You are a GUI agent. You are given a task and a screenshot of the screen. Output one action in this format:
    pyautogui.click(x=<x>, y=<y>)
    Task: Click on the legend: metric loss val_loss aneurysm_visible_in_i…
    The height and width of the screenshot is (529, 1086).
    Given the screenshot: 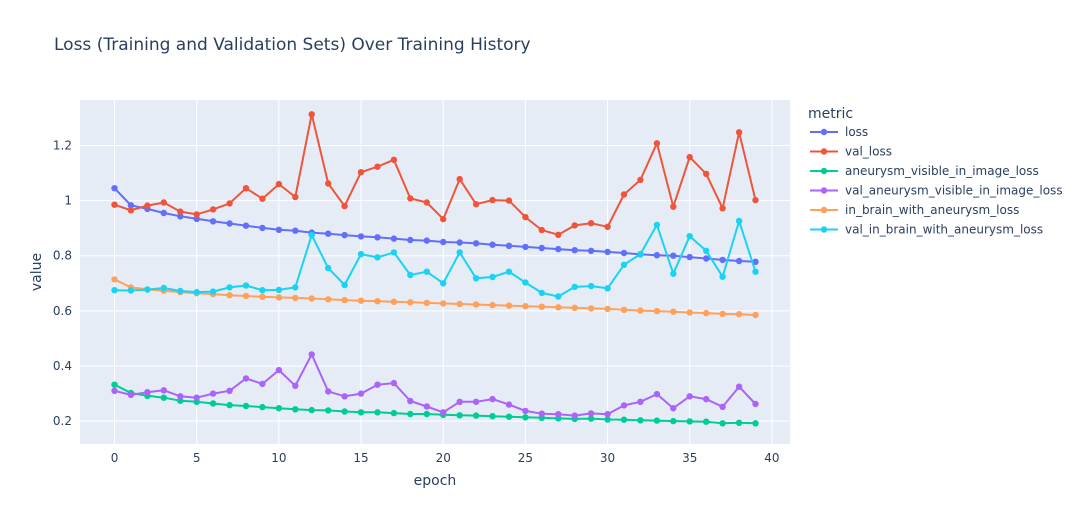 What is the action you would take?
    pyautogui.click(x=935, y=171)
    